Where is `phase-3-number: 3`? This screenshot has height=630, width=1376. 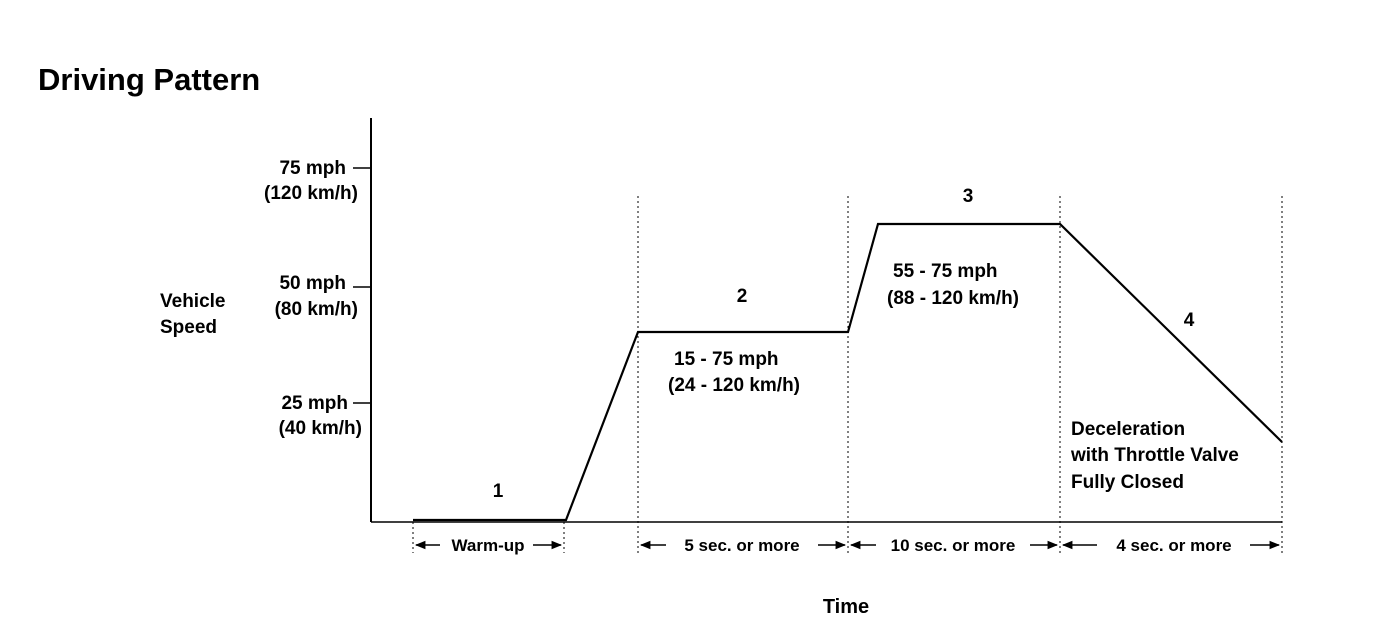
phase-3-number: 3 is located at coordinates (968, 196).